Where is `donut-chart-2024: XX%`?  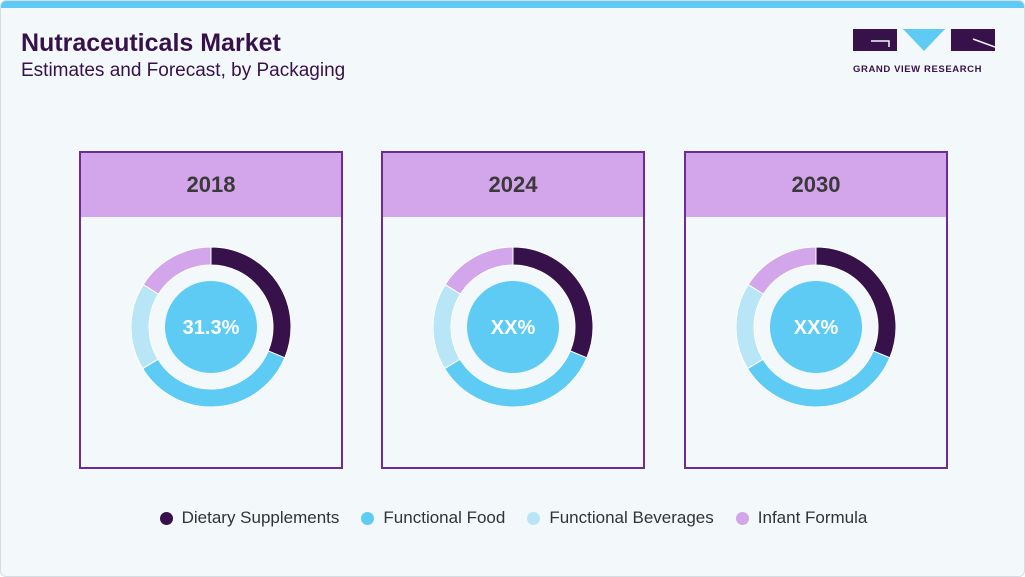 donut-chart-2024: XX% is located at coordinates (513, 327).